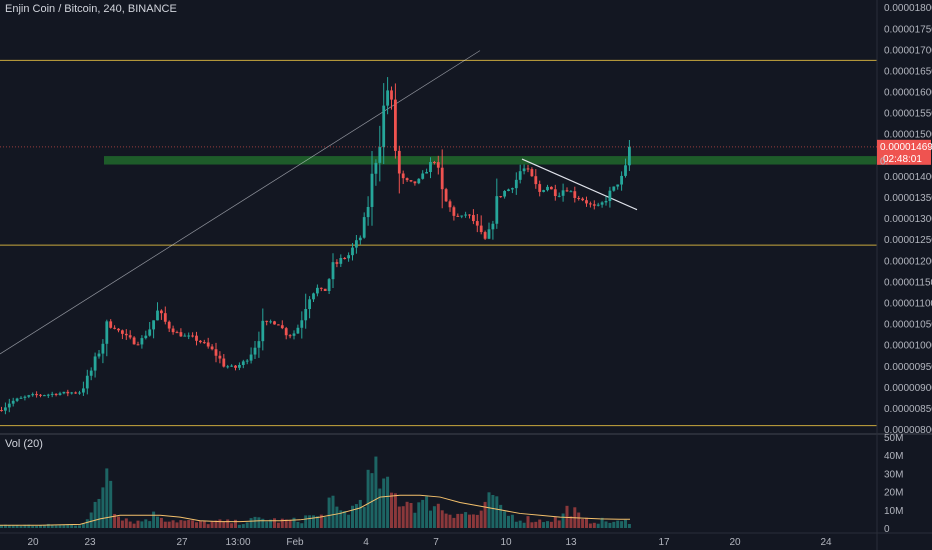  I want to click on time-tick-label: 20, so click(33, 542).